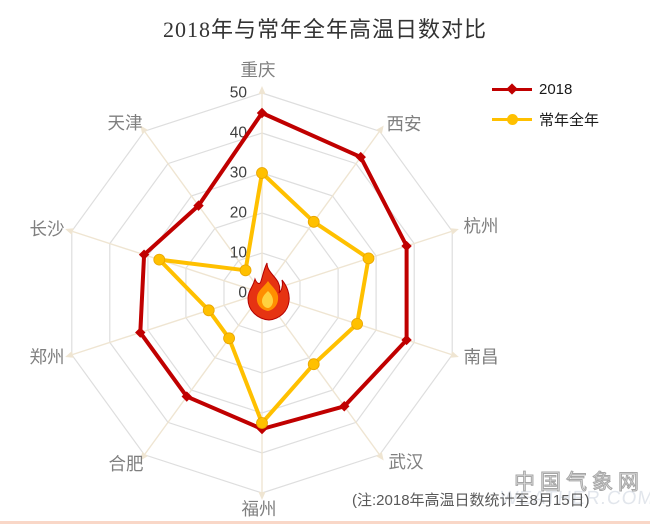 Image resolution: width=650 pixels, height=528 pixels. I want to click on legend-marker-2018-icon, so click(512, 89).